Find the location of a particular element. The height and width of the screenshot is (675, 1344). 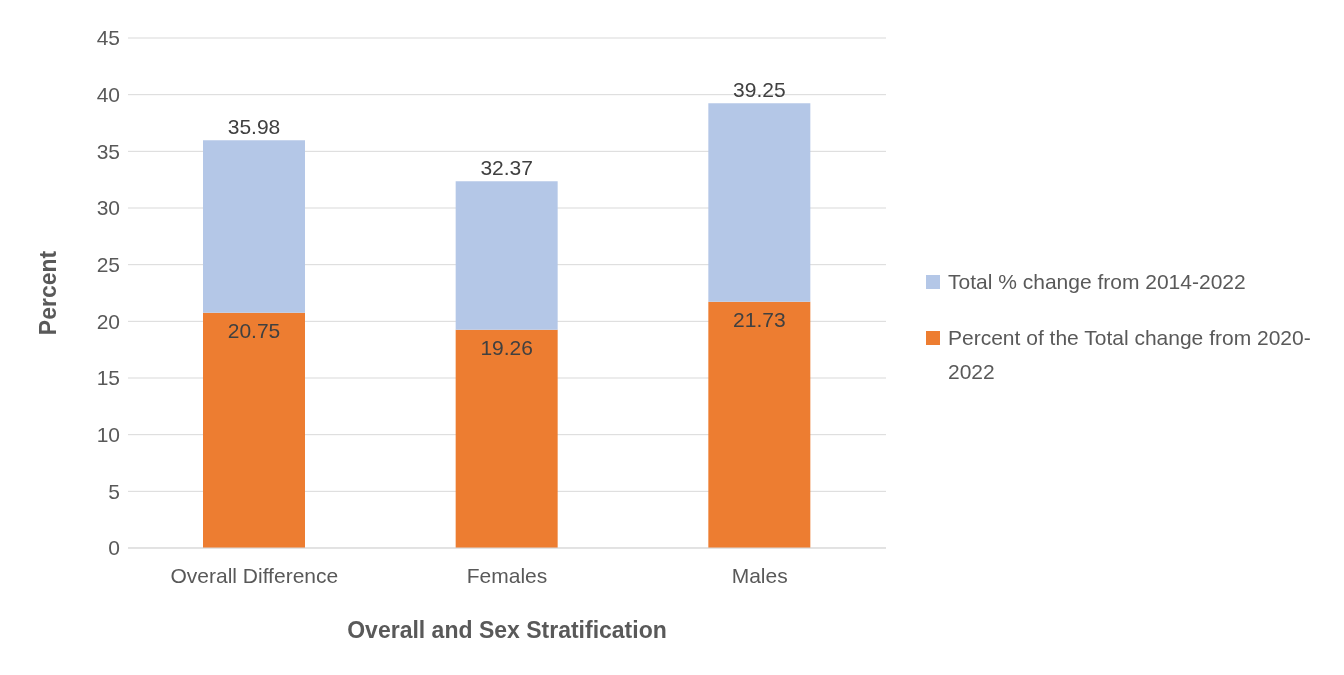

data-label: 21.73 is located at coordinates (759, 319).